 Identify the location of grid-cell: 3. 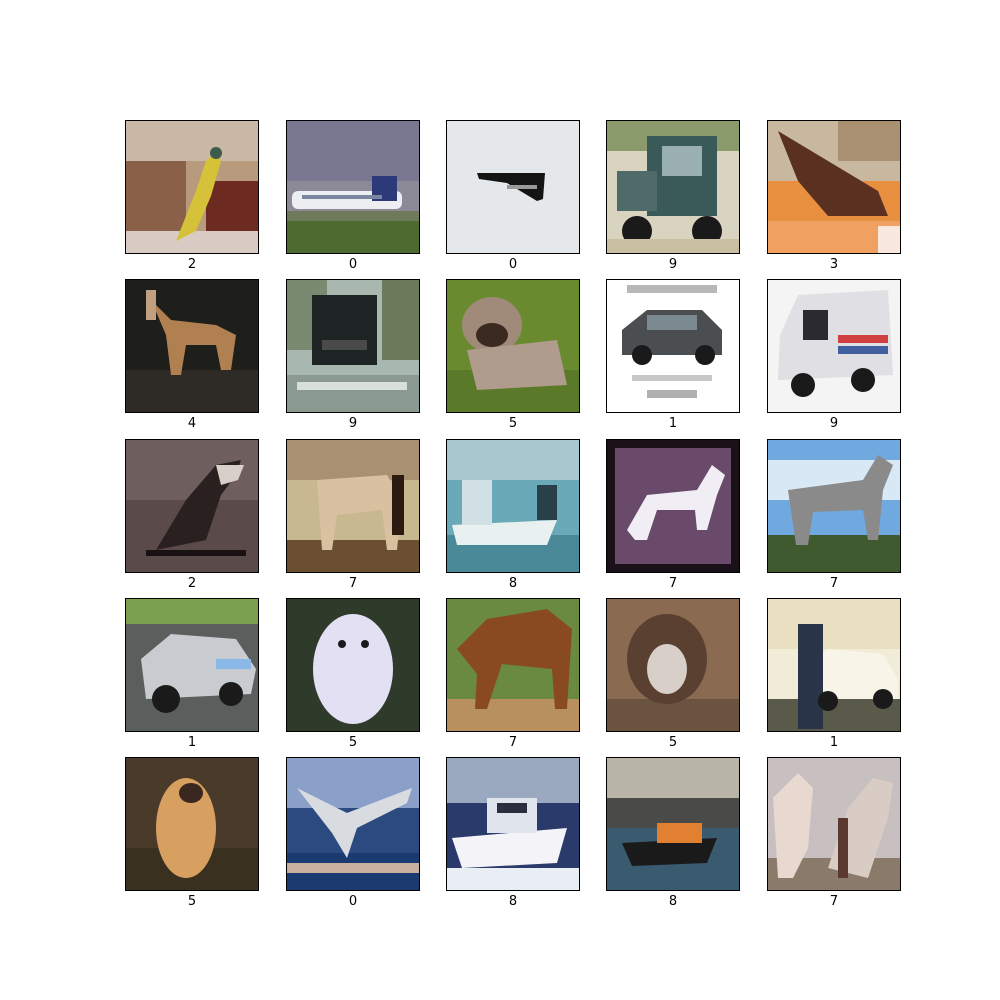
(834, 196).